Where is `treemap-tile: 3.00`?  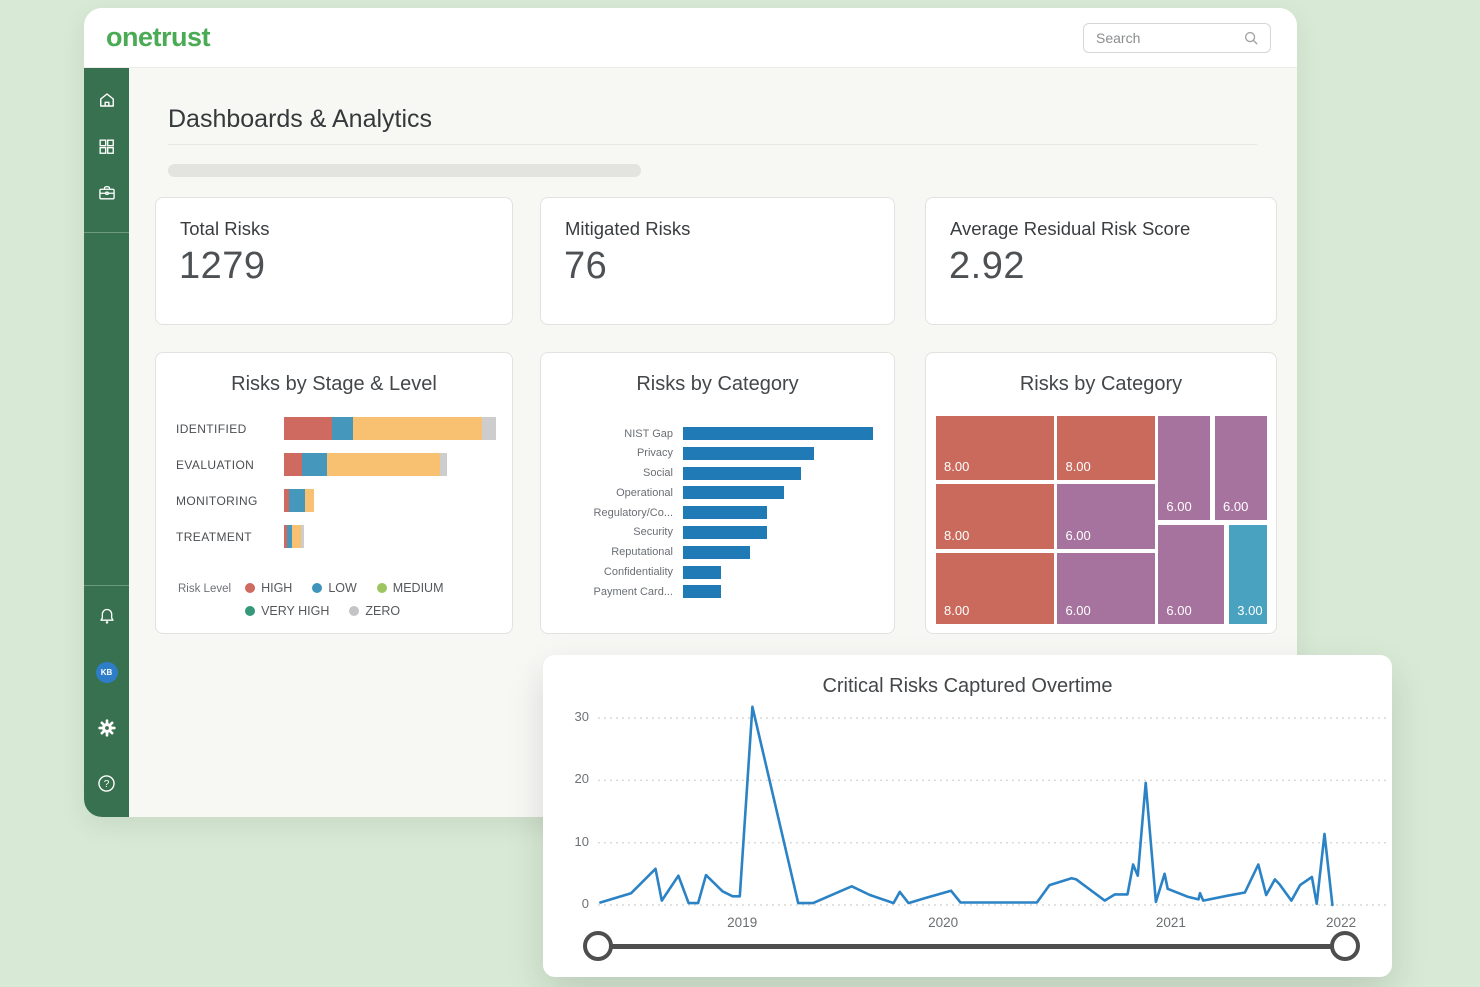 treemap-tile: 3.00 is located at coordinates (1248, 574).